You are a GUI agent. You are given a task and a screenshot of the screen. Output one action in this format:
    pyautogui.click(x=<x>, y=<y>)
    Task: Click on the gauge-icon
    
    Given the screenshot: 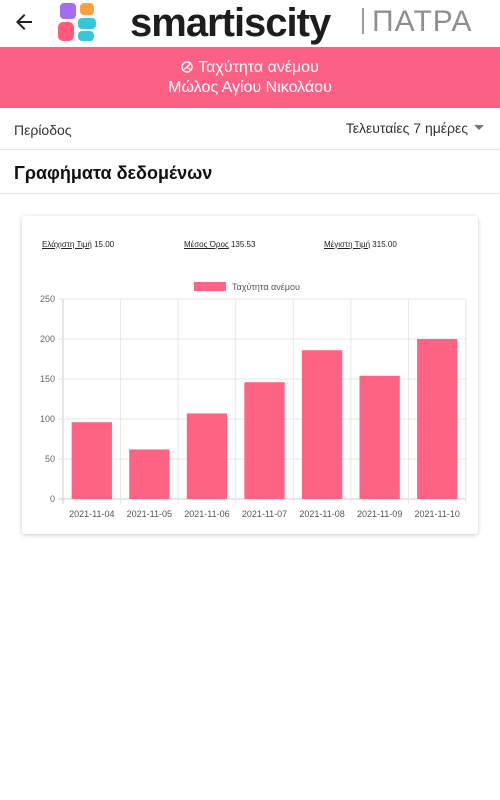 What is the action you would take?
    pyautogui.click(x=187, y=67)
    